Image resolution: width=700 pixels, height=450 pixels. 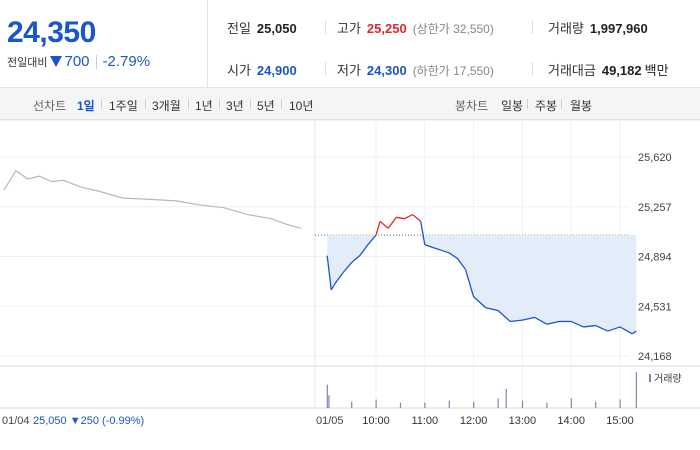 I want to click on tab-daily-candle: 일봉, so click(x=512, y=105).